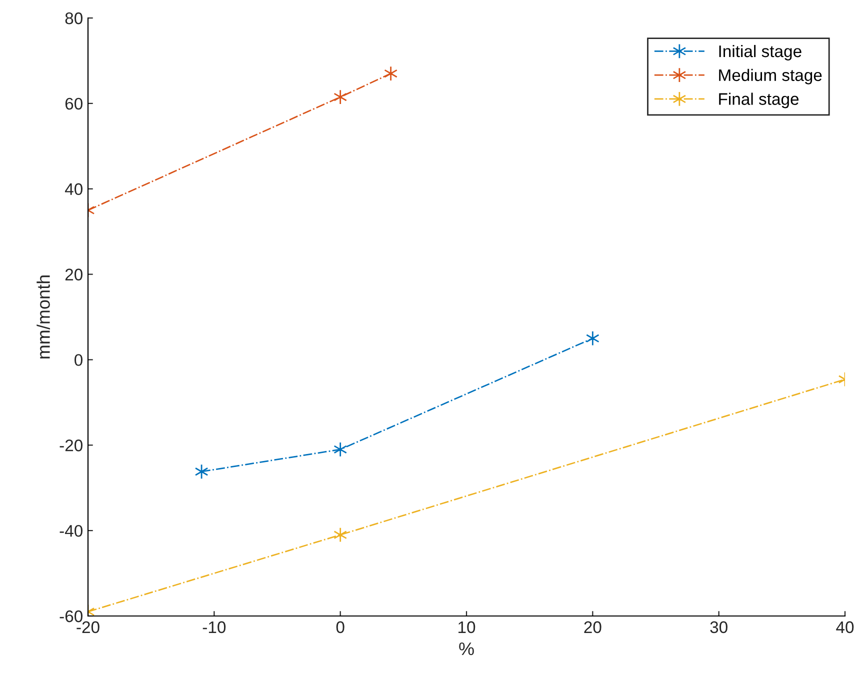 The height and width of the screenshot is (689, 858). Describe the element at coordinates (88, 627) in the screenshot. I see `x-tick-label: -20` at that location.